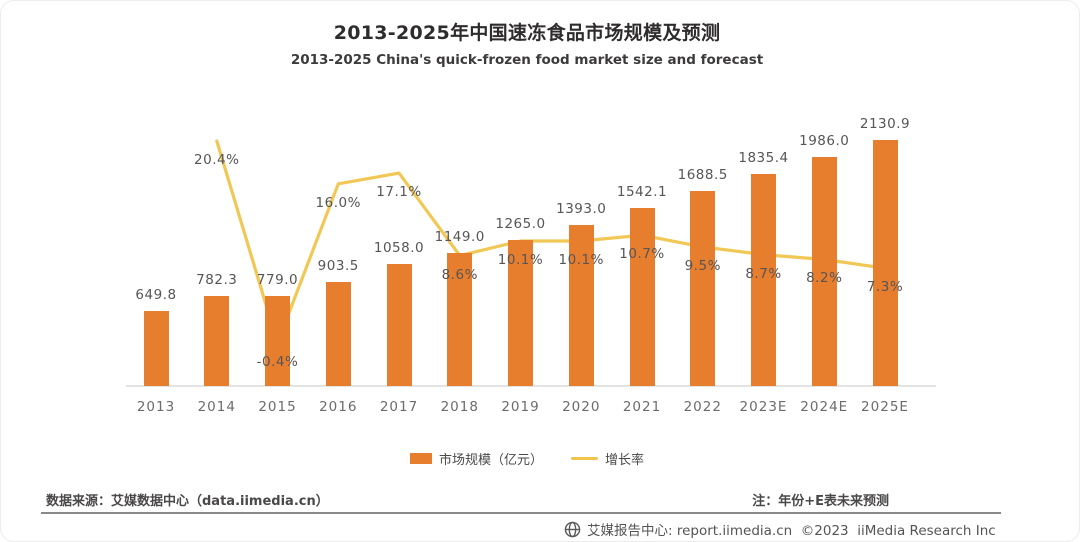 This screenshot has width=1080, height=542. I want to click on x-axis-label-2014: 2014, so click(216, 407).